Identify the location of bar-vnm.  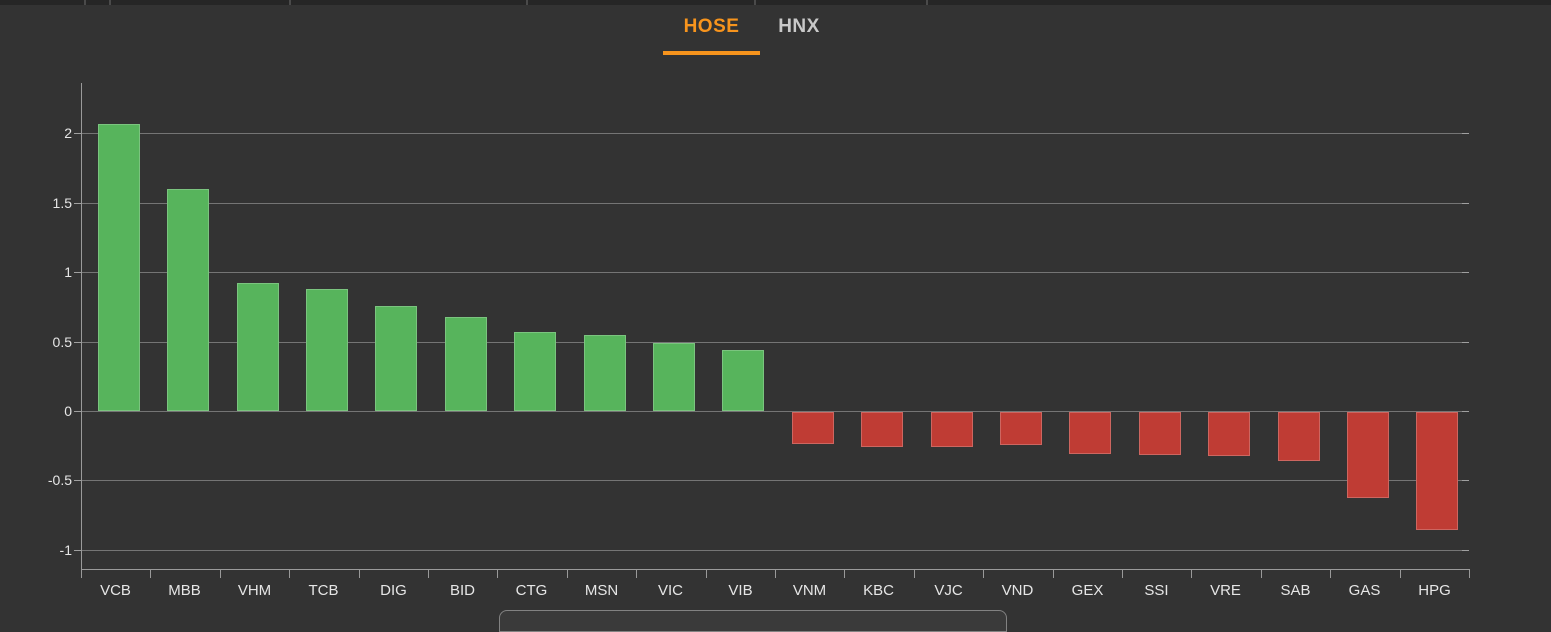
(813, 428).